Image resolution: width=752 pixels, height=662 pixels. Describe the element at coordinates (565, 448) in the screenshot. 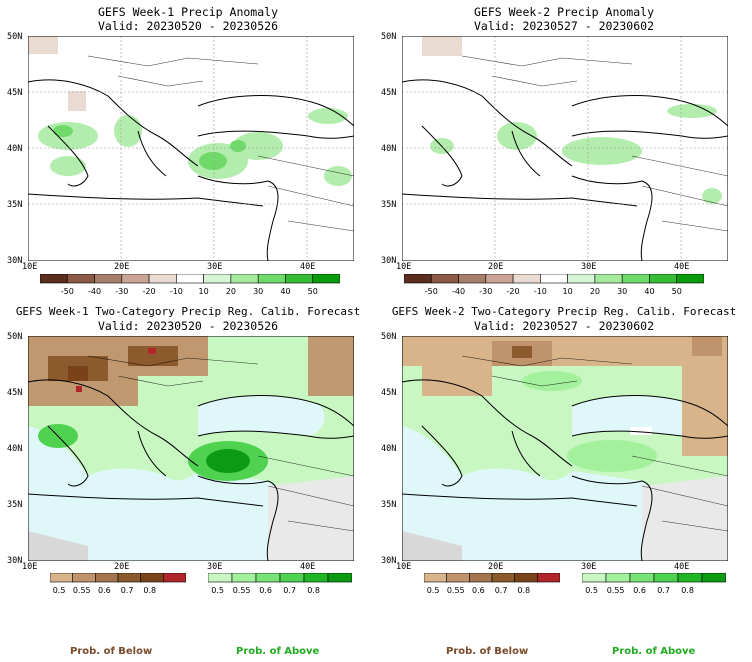

I see `probability-map` at that location.